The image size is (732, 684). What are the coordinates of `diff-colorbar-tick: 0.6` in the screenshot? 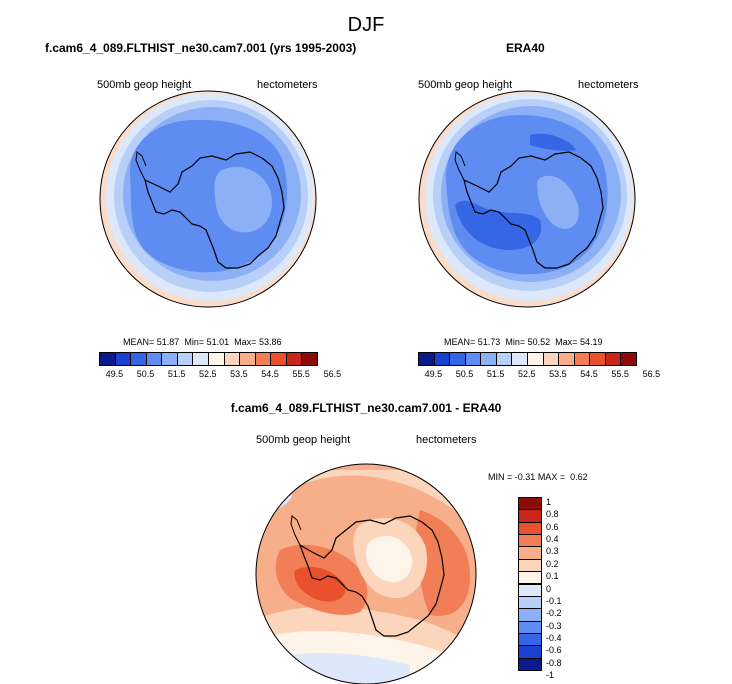 It's located at (552, 526).